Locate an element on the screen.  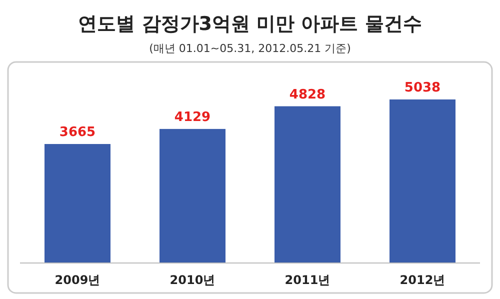
x-tick-label: 2010년 is located at coordinates (193, 280).